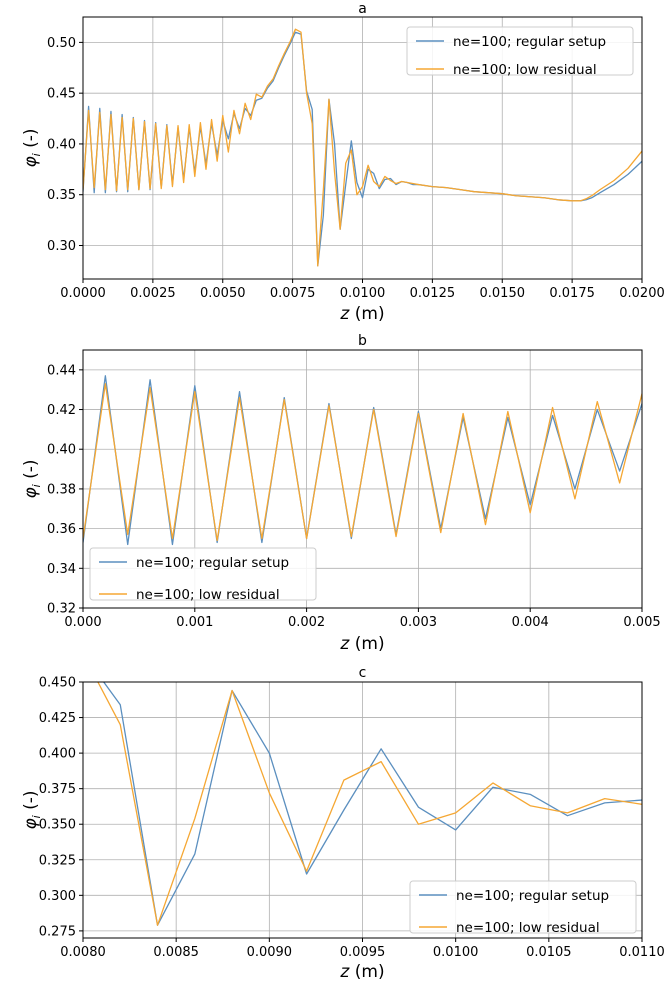  What do you see at coordinates (57, 718) in the screenshot?
I see `y-tick-label: 0.425` at bounding box center [57, 718].